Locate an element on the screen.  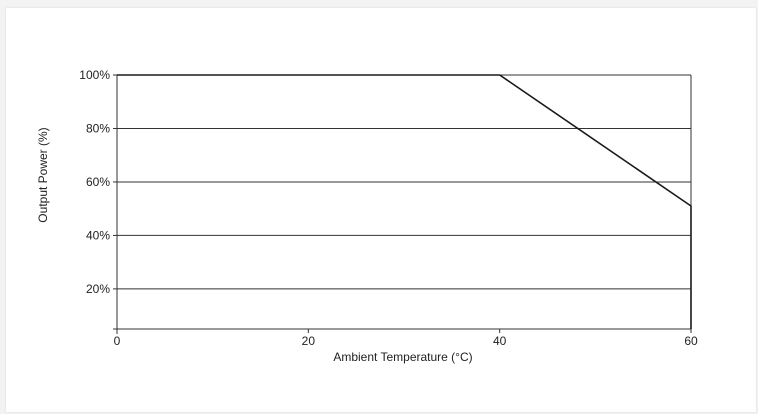
y-tick-label: 20% is located at coordinates (98, 289).